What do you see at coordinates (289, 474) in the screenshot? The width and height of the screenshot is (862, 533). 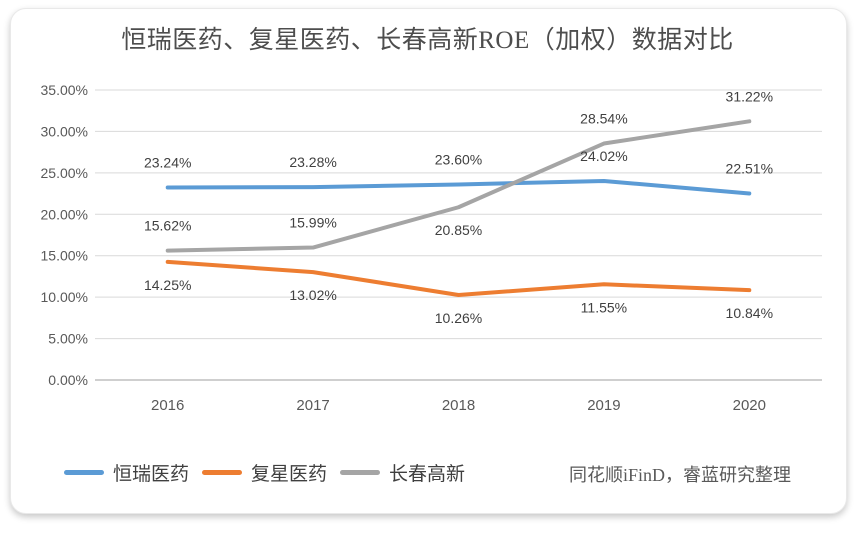 I see `legend-label-fosun: 复星医药` at bounding box center [289, 474].